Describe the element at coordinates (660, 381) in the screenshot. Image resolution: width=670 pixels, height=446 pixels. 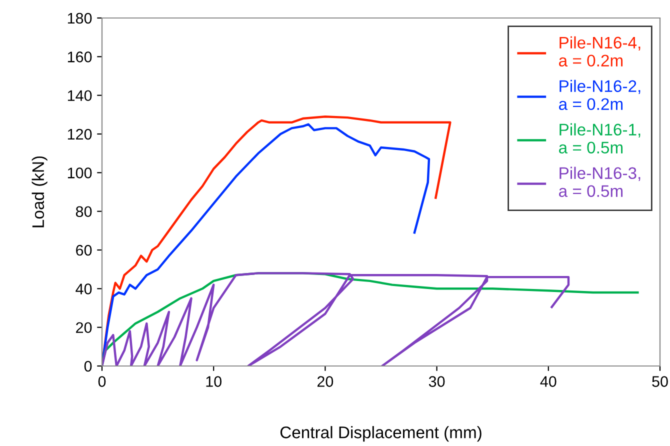
I see `x-tick-label: 50` at that location.